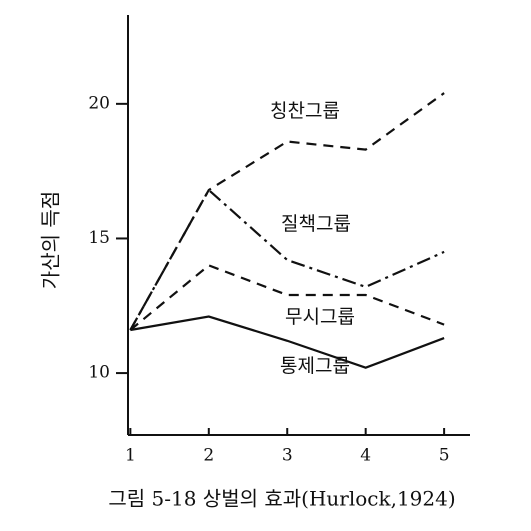  Describe the element at coordinates (99, 373) in the screenshot. I see `y-tick-label: 10` at that location.